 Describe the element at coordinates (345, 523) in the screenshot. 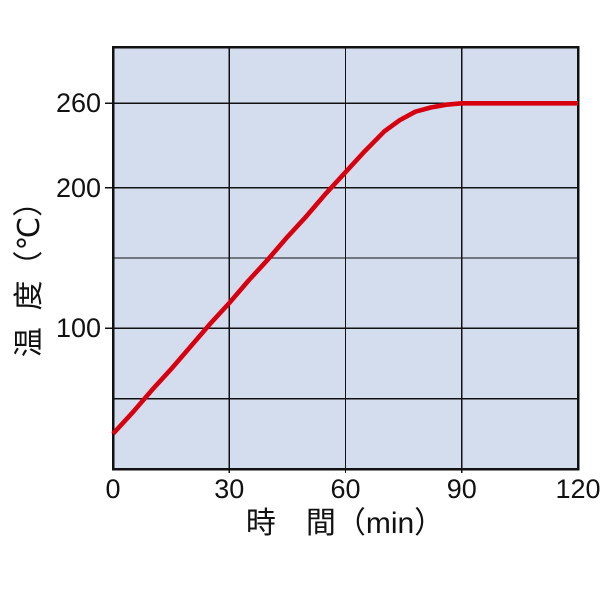

I see `x-axis-title: 時 間（min）` at that location.